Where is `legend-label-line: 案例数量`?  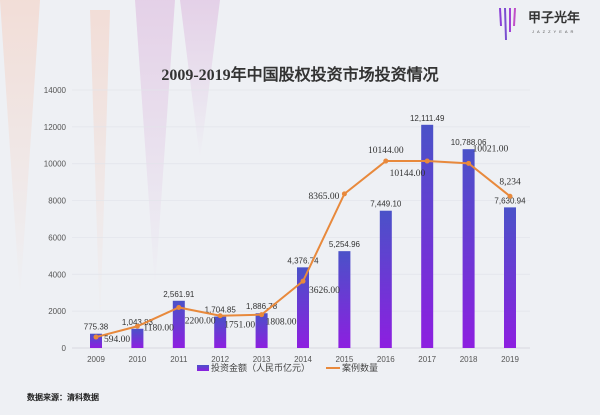
legend-label-line: 案例数量 is located at coordinates (360, 367).